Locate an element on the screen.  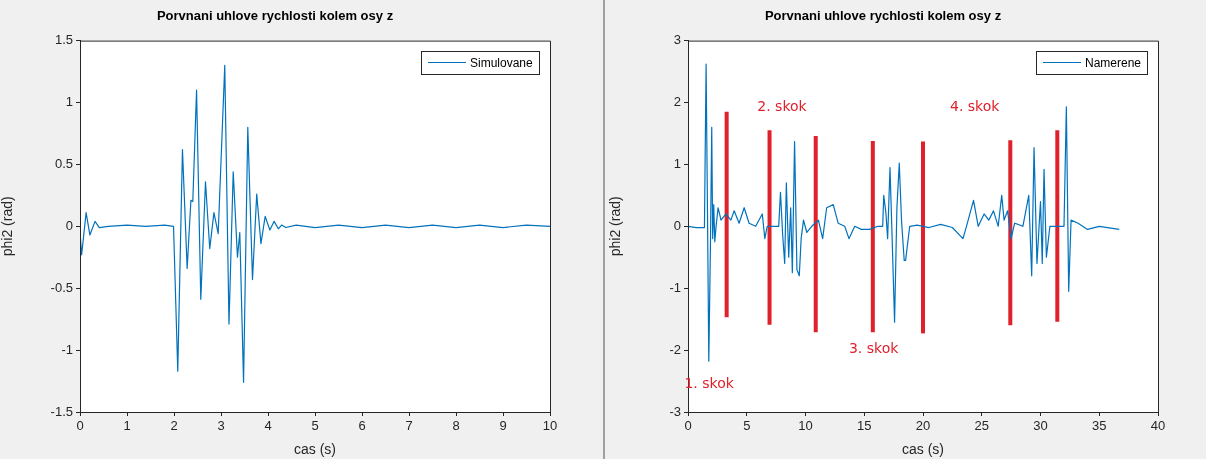
y-tick-label: -2 is located at coordinates (675, 349).